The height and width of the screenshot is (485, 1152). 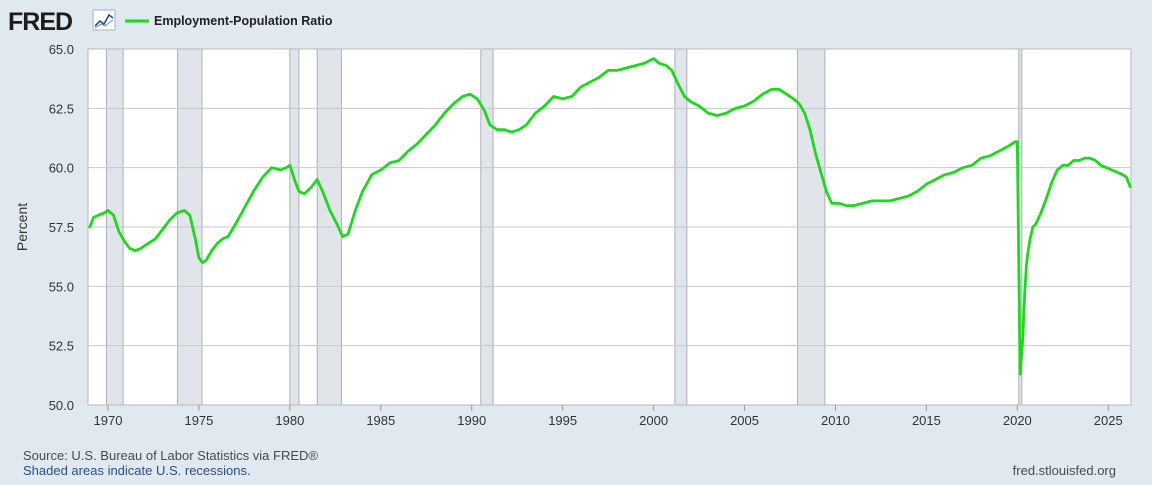 I want to click on site-link: fred.stlouisfed.org, so click(x=1064, y=470).